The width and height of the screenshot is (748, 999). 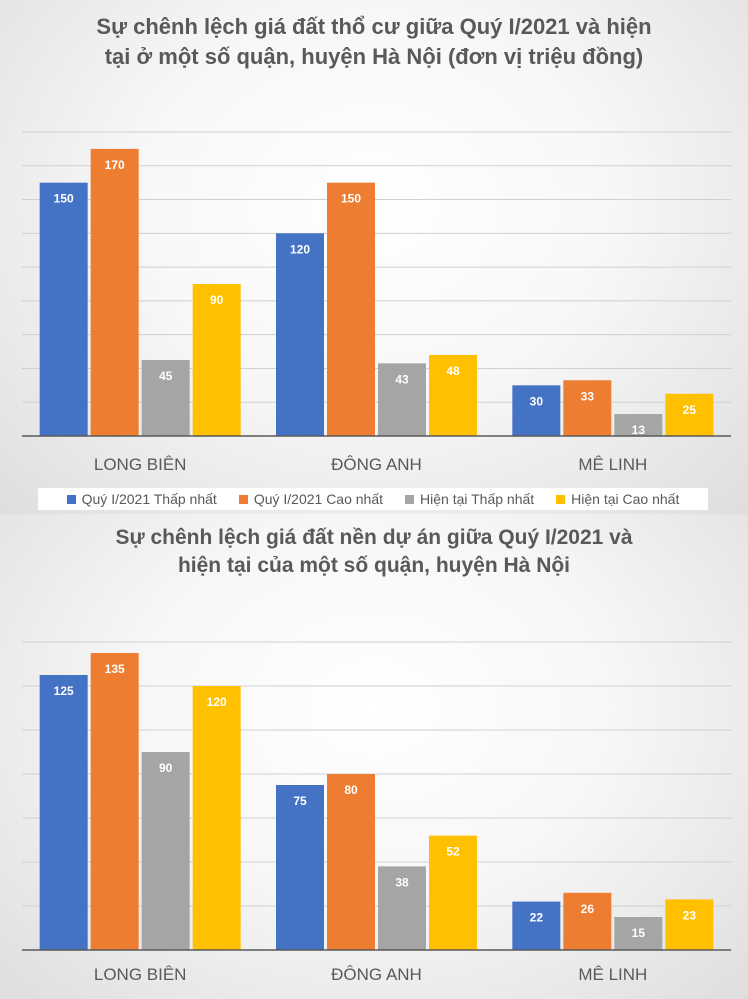 What do you see at coordinates (402, 882) in the screenshot?
I see `data-label: 38` at bounding box center [402, 882].